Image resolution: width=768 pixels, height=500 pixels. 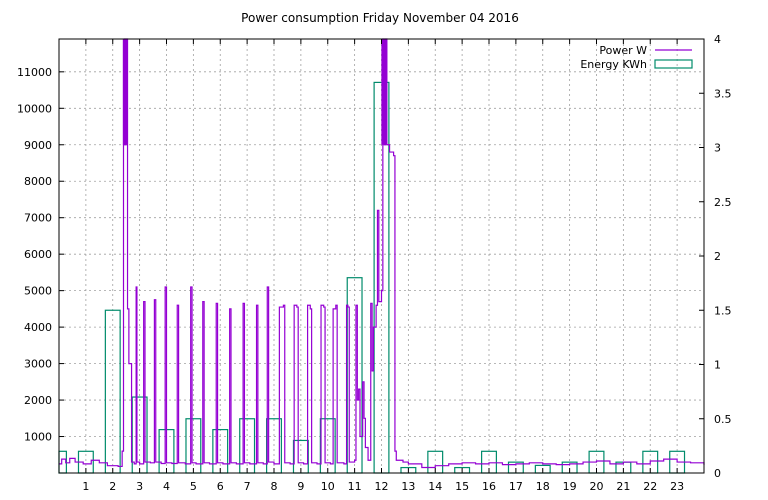 I want to click on y-tick-label: 6000, so click(x=38, y=254).